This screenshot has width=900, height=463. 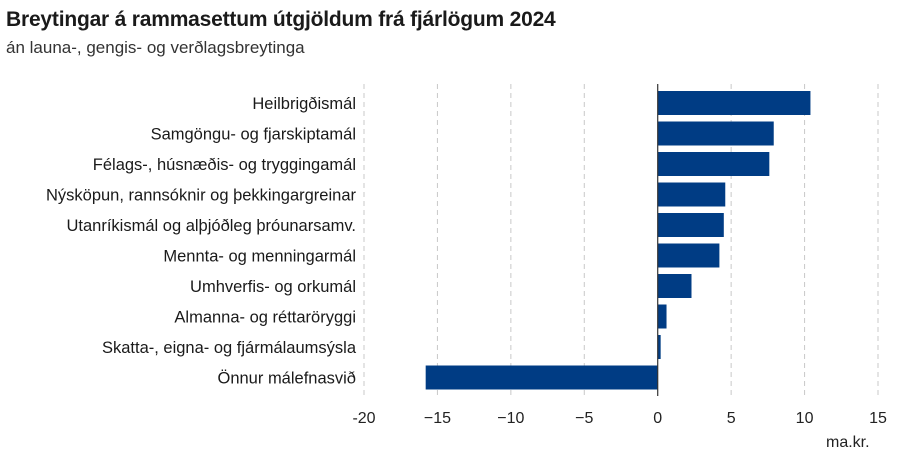 I want to click on category-label: Nýsköpun, rannsóknir og þekkingargreinar, so click(x=201, y=196).